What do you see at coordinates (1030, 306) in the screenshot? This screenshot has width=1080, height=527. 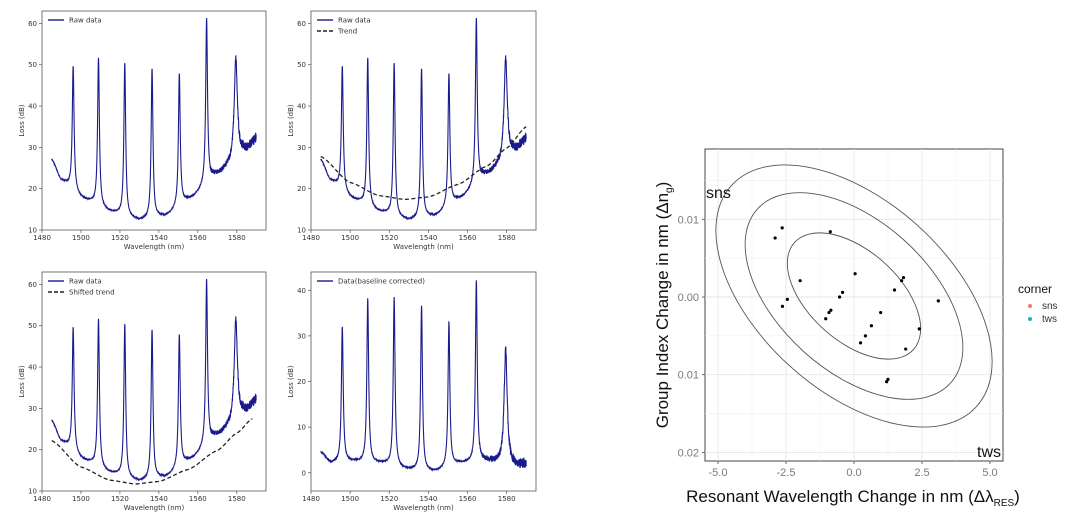 I see `legend-key-sns` at bounding box center [1030, 306].